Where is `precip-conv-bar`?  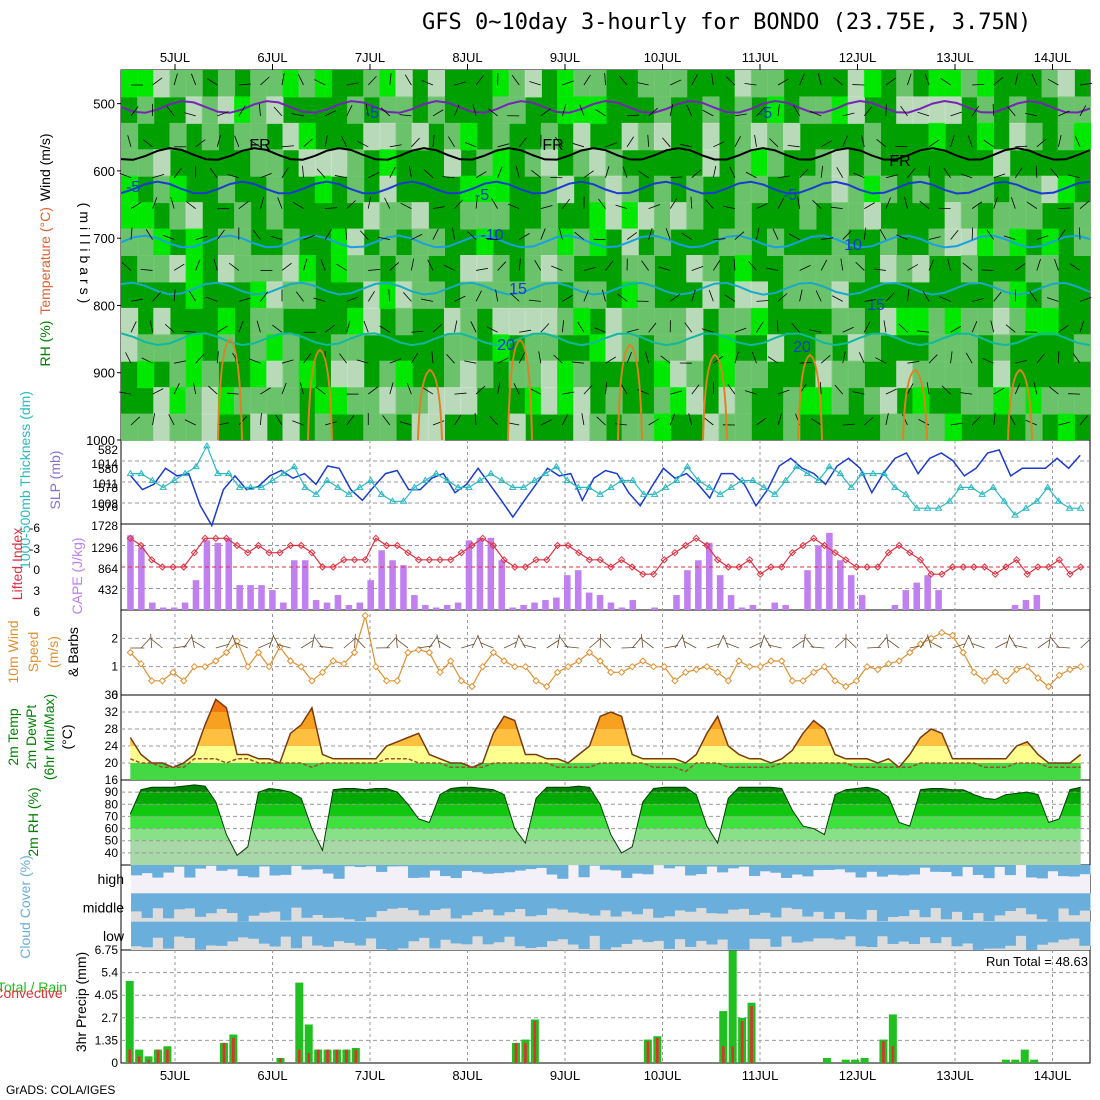
precip-conv-bar is located at coordinates (525, 1052).